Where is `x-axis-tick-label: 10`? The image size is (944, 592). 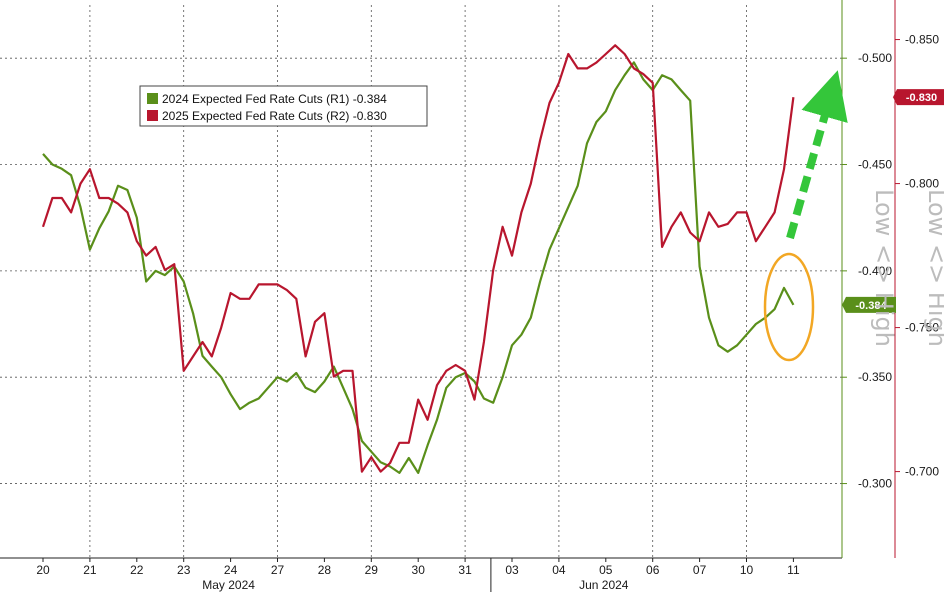 x-axis-tick-label: 10 is located at coordinates (747, 570).